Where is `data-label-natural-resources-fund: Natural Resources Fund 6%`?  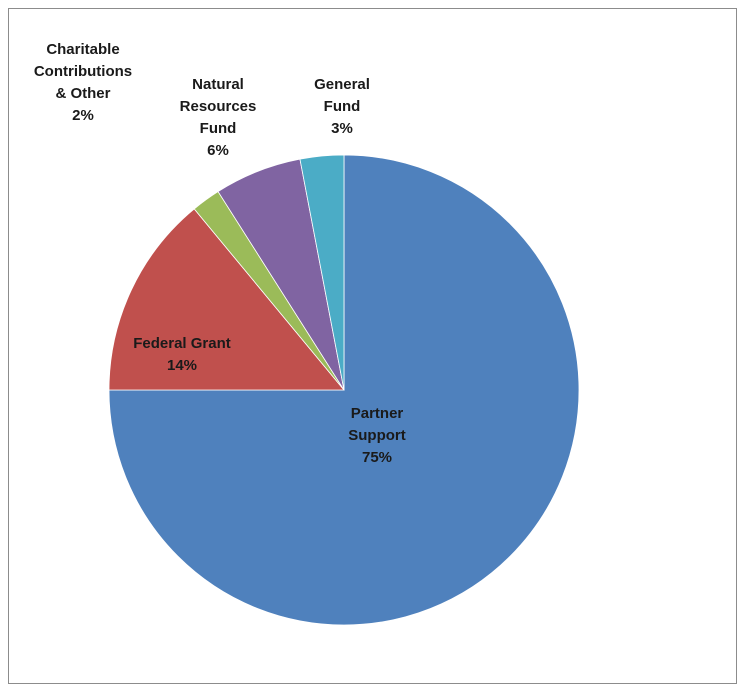
data-label-natural-resources-fund: Natural Resources Fund 6% is located at coordinates (218, 117).